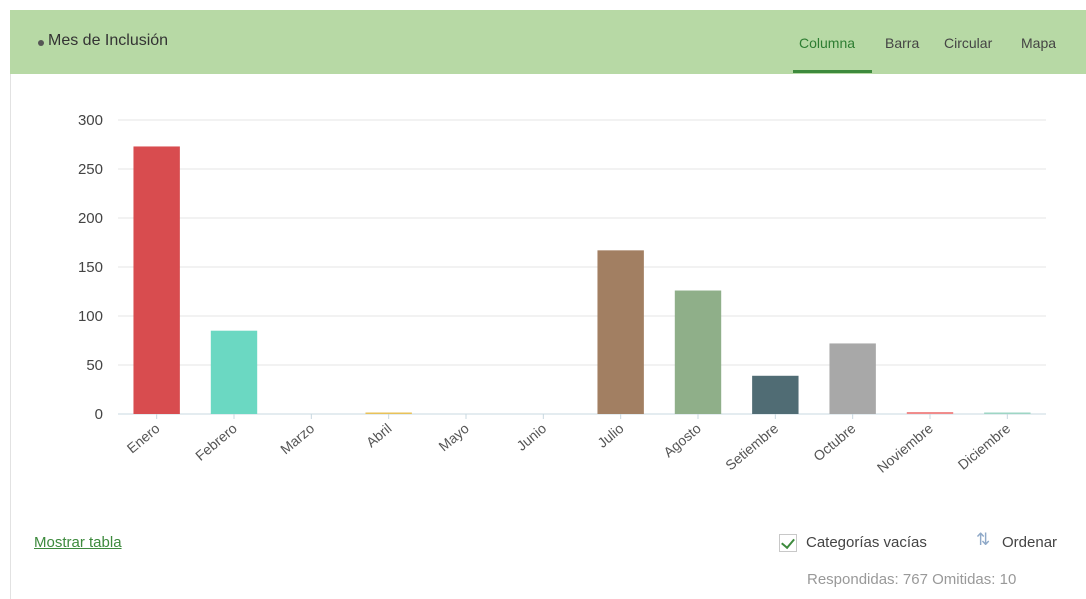 This screenshot has height=599, width=1086. What do you see at coordinates (216, 442) in the screenshot?
I see `x-tick-label: Febrero` at bounding box center [216, 442].